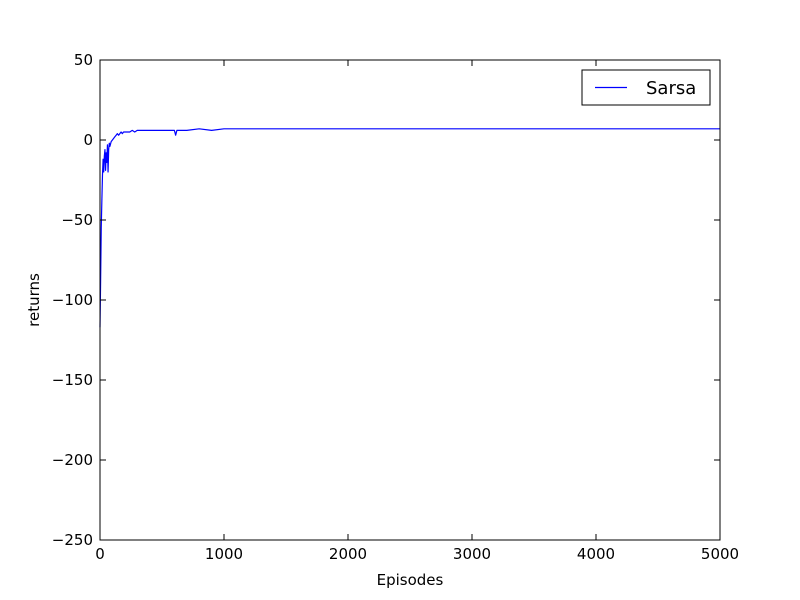 The height and width of the screenshot is (600, 800). What do you see at coordinates (72, 460) in the screenshot?
I see `y-tick-label: −200` at bounding box center [72, 460].